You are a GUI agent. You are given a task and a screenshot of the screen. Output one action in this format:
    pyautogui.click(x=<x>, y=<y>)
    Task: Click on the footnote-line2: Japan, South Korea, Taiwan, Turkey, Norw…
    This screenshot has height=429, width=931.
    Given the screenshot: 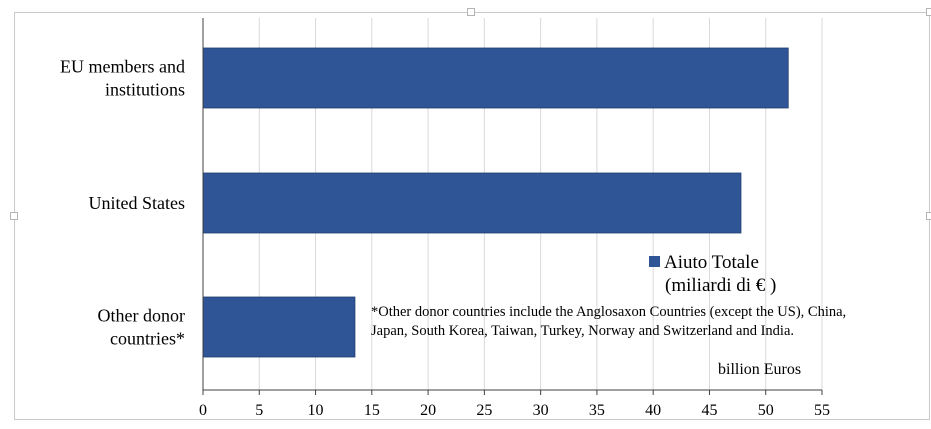 What is the action you would take?
    pyautogui.click(x=583, y=331)
    